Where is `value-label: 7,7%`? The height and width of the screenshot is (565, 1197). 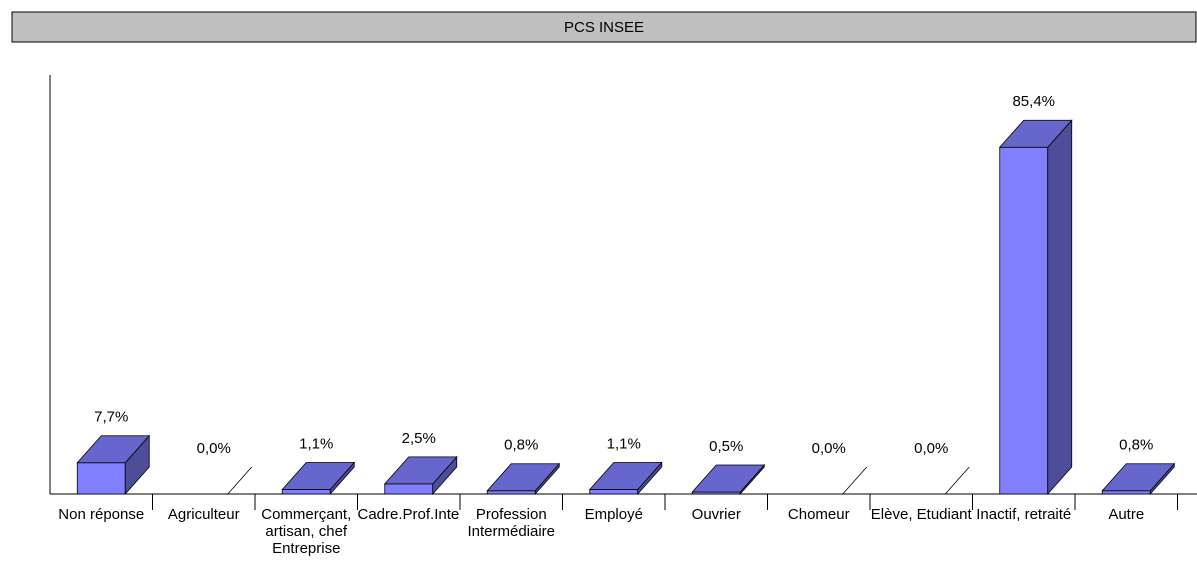
value-label: 7,7% is located at coordinates (111, 417).